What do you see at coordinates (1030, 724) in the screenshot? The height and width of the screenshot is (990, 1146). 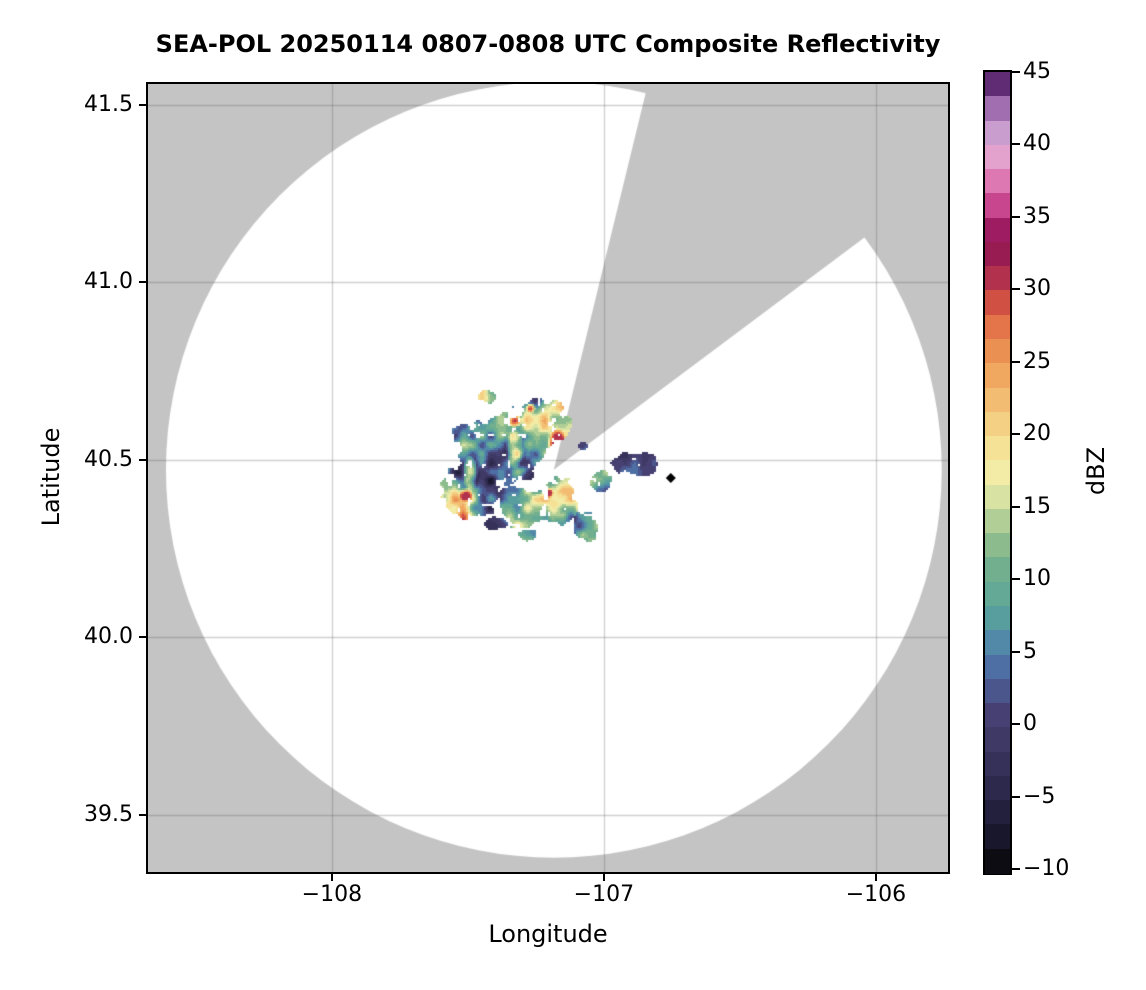 I see `colorbar-tick-label: 0` at bounding box center [1030, 724].